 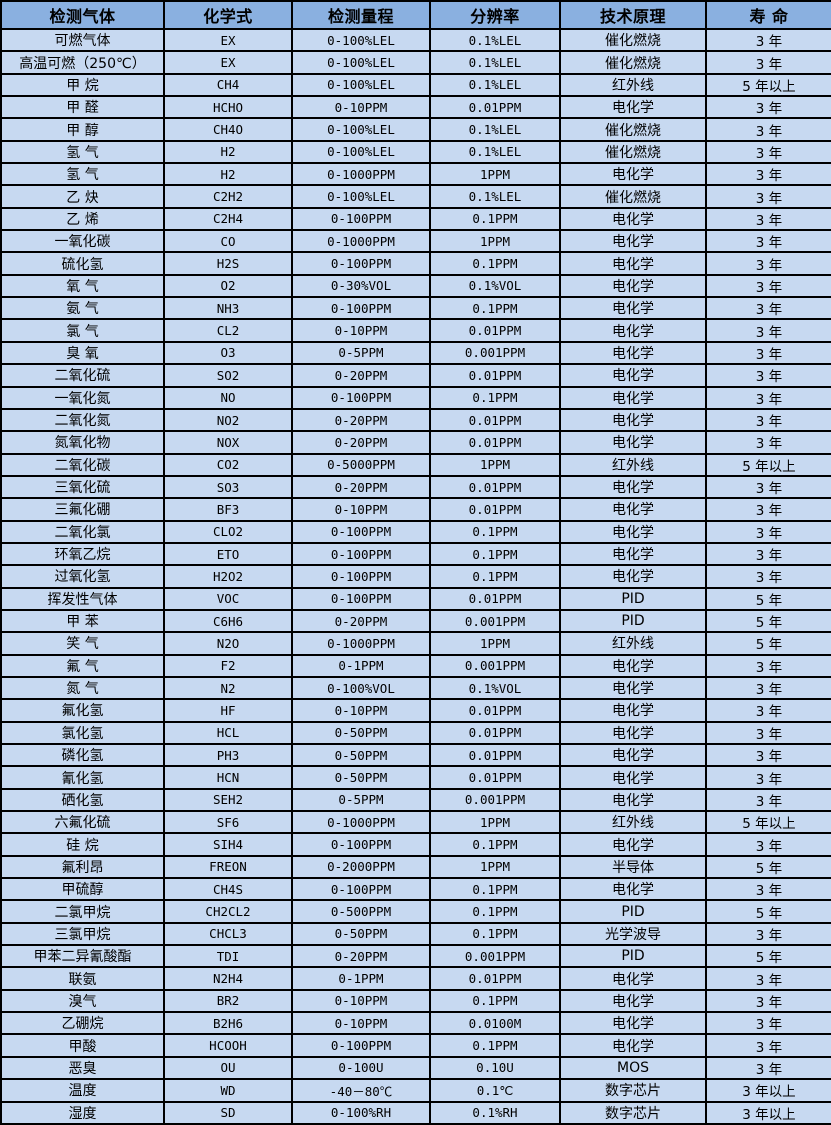 What do you see at coordinates (228, 1045) in the screenshot?
I see `cell-chemical-formula: HCOOH` at bounding box center [228, 1045].